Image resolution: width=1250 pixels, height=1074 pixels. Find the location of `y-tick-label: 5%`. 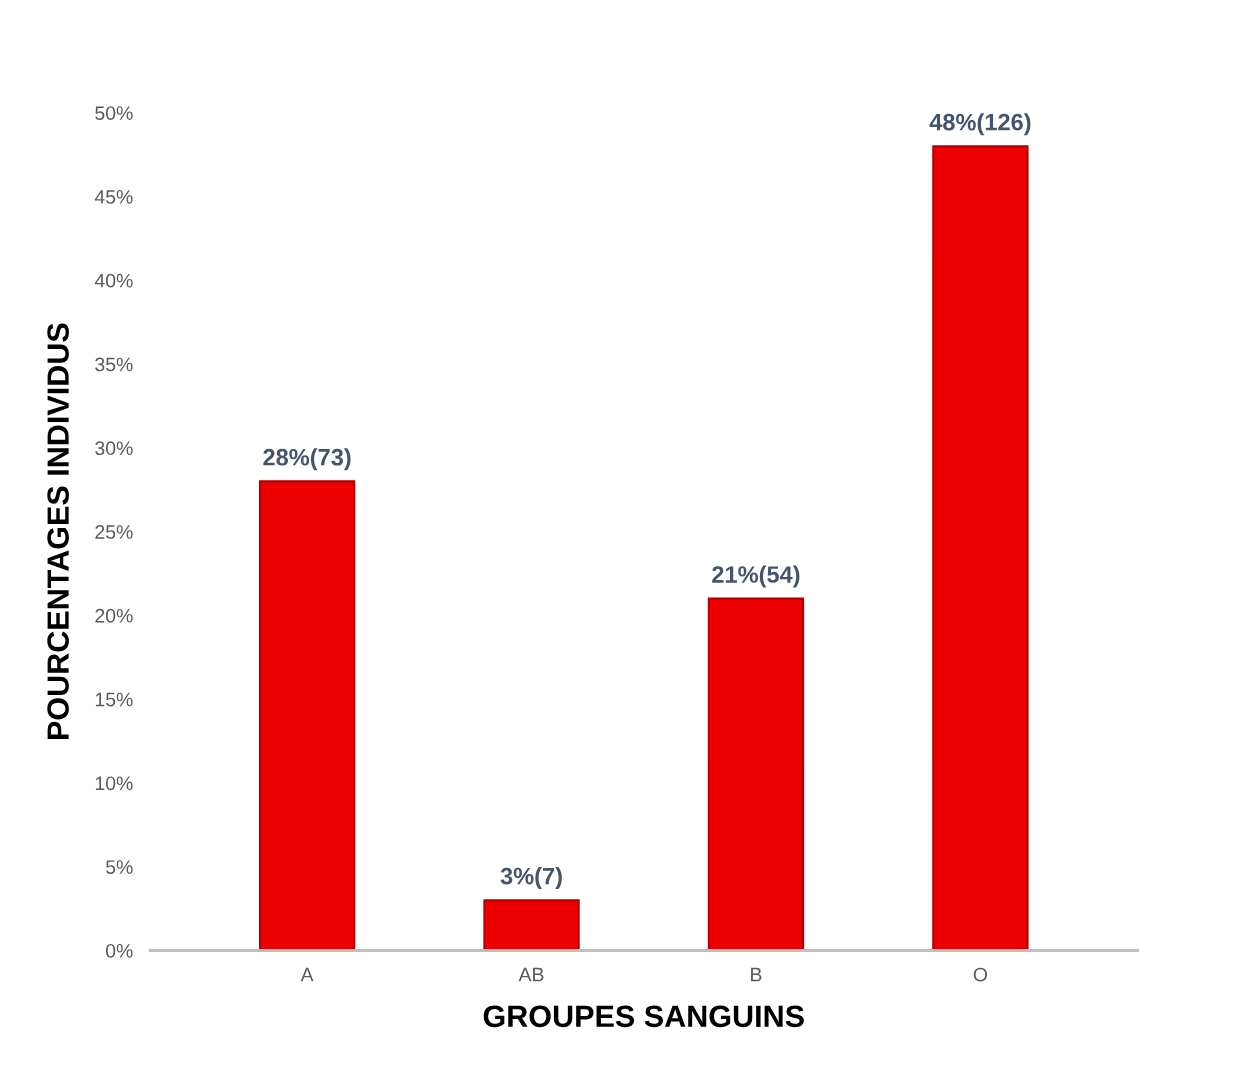

y-tick-label: 5% is located at coordinates (119, 867).